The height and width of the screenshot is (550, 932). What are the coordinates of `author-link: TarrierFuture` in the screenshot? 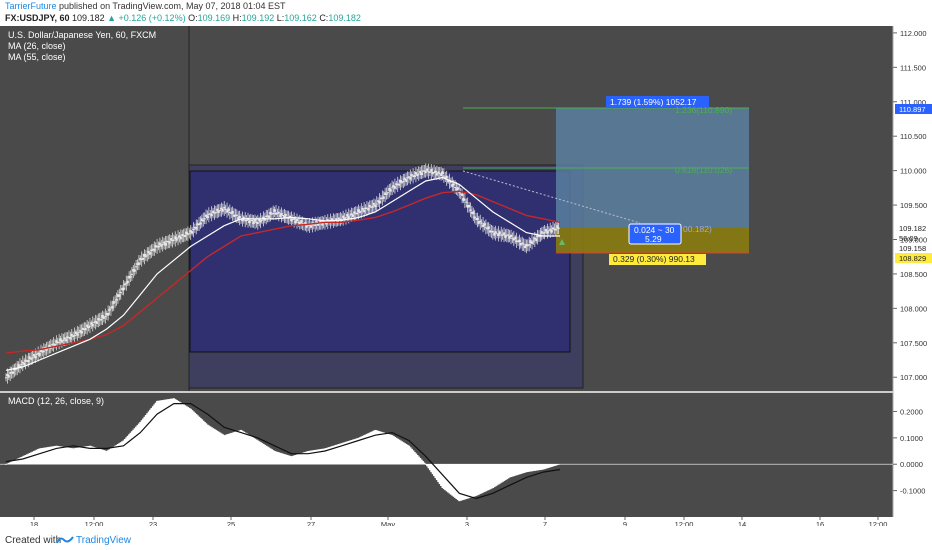 It's located at (31, 6).